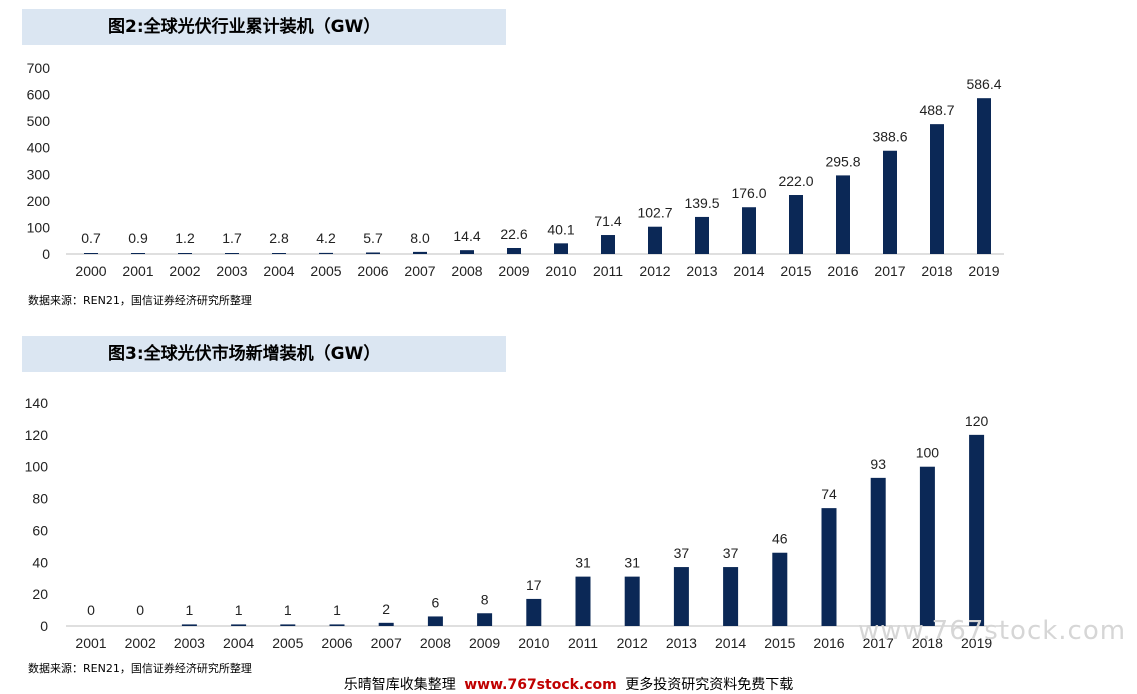 This screenshot has height=694, width=1137. I want to click on data-label-2016: 295.8, so click(842, 161).